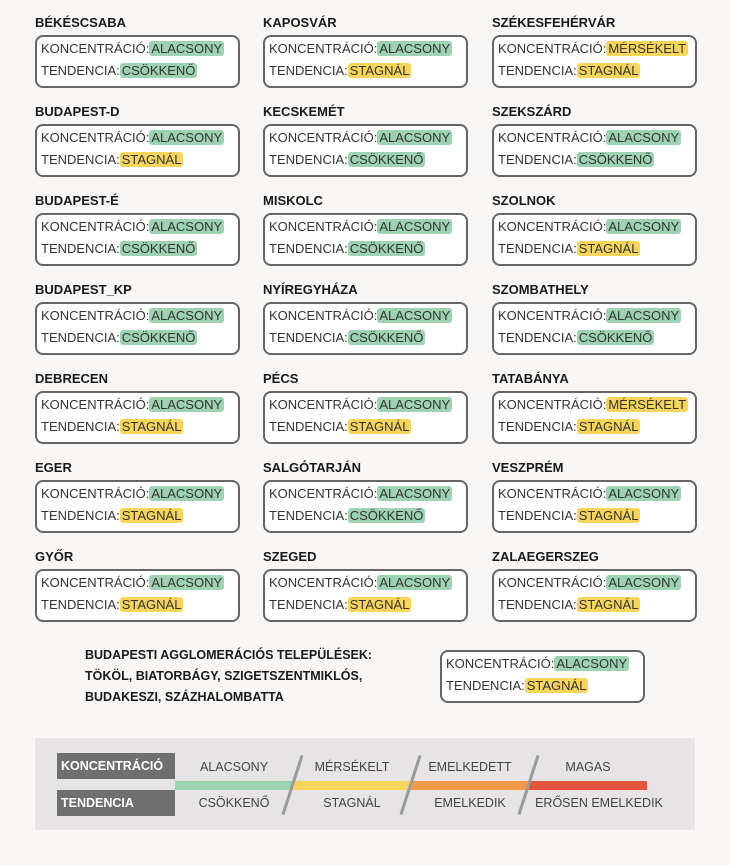 The width and height of the screenshot is (730, 865). What do you see at coordinates (224, 676) in the screenshot?
I see `agglomeration-text: TÖKÖL, BIATORBÁGY, SZIGETSZENTMIKLÓS,` at bounding box center [224, 676].